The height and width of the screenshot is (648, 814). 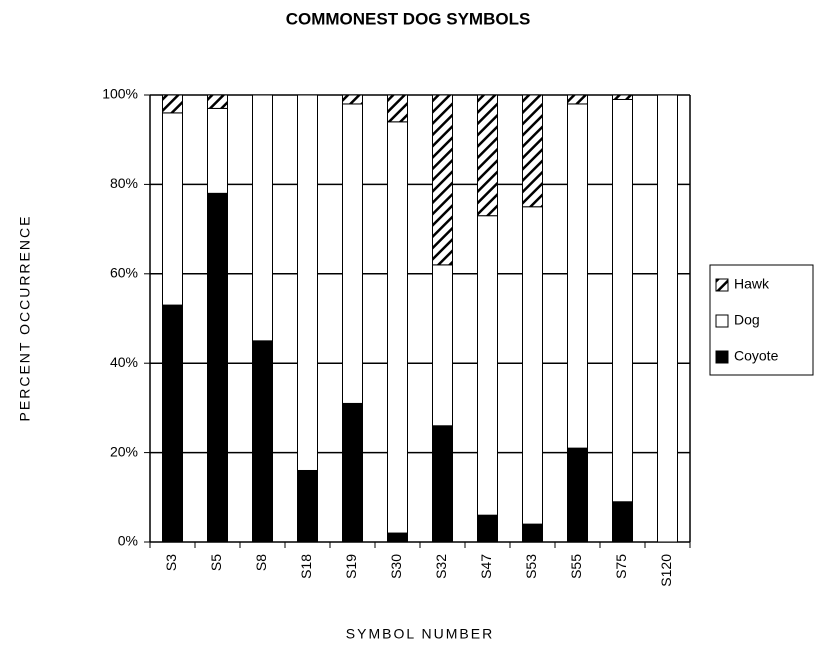 I want to click on x-tick-label: S30, so click(x=396, y=566).